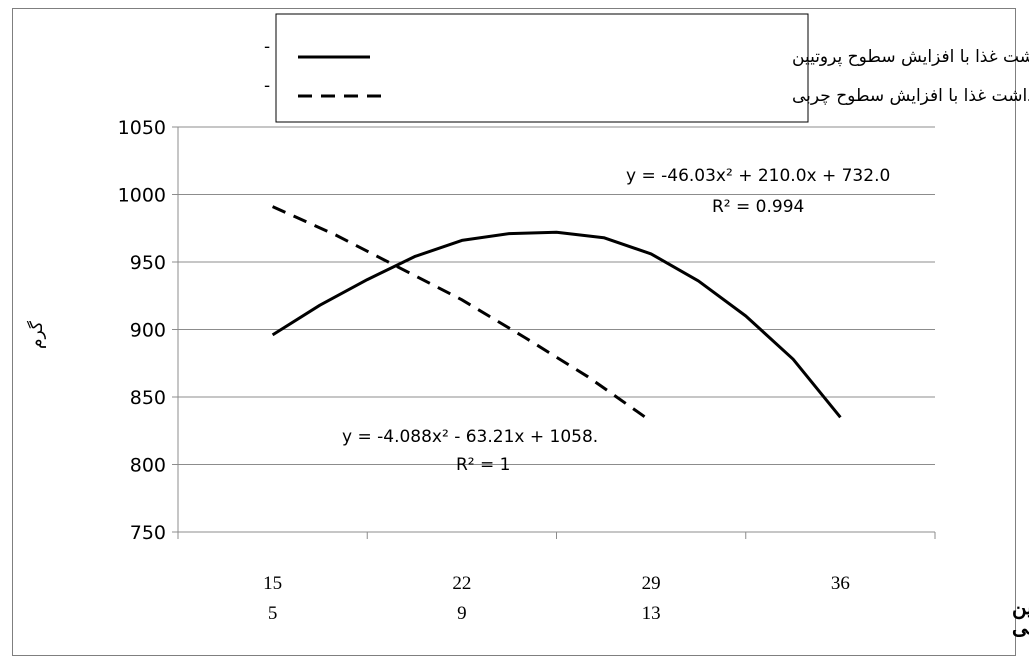 The height and width of the screenshot is (662, 1029). I want to click on x-tick-label-protein: 15, so click(272, 583).